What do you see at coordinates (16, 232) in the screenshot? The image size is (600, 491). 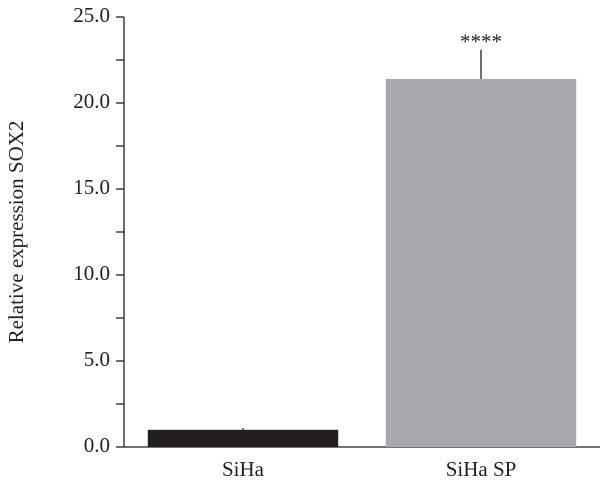 I see `y-axis-label: Relative expression SOX2` at bounding box center [16, 232].